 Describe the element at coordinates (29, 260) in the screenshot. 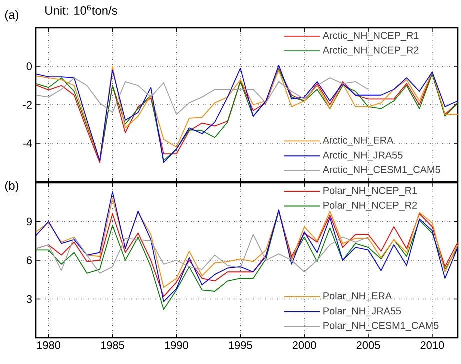

I see `y-tick-label: 6` at that location.